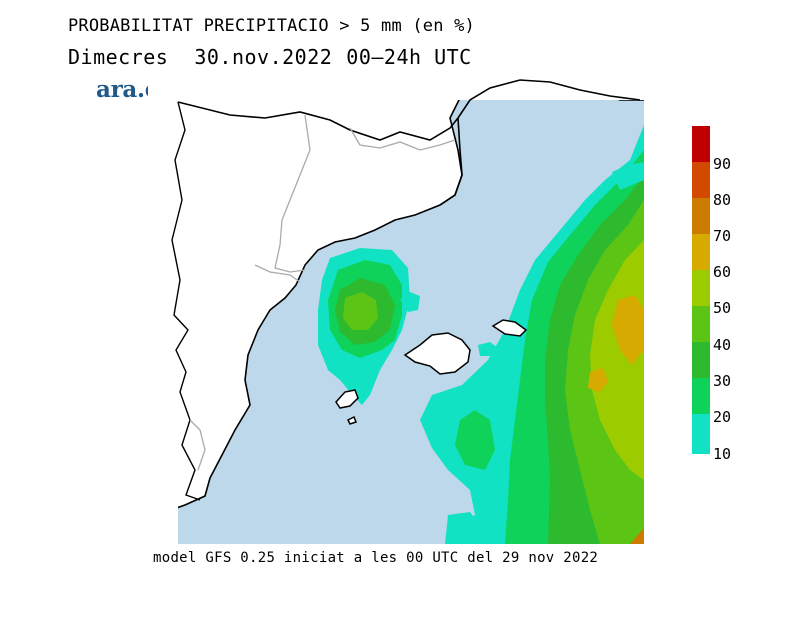 This screenshot has height=617, width=800. I want to click on colorbar-label-10: 10, so click(722, 454).